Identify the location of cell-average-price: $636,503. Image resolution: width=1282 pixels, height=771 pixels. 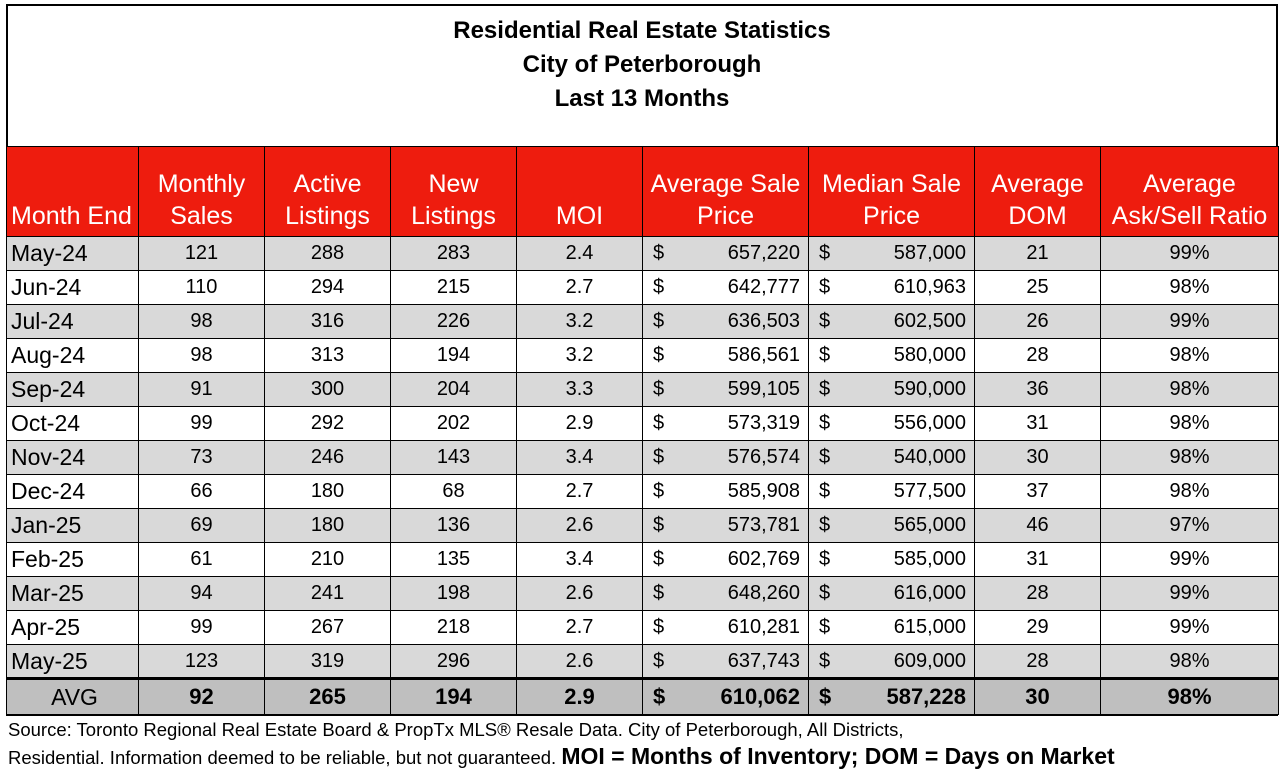
(725, 321).